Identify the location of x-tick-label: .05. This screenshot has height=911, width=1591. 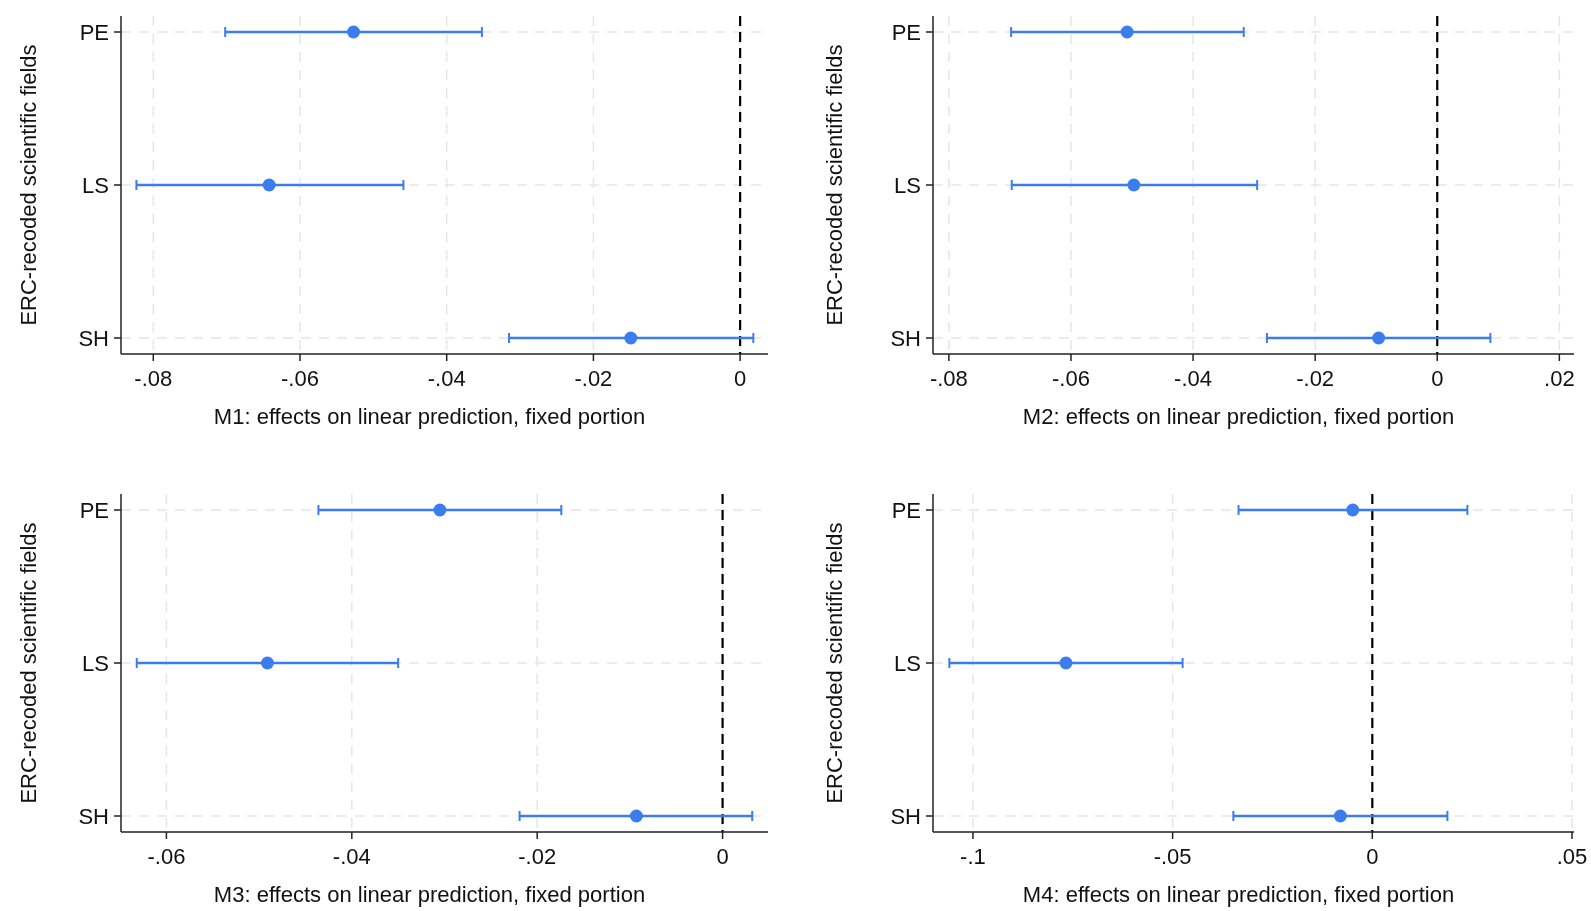
(1572, 856).